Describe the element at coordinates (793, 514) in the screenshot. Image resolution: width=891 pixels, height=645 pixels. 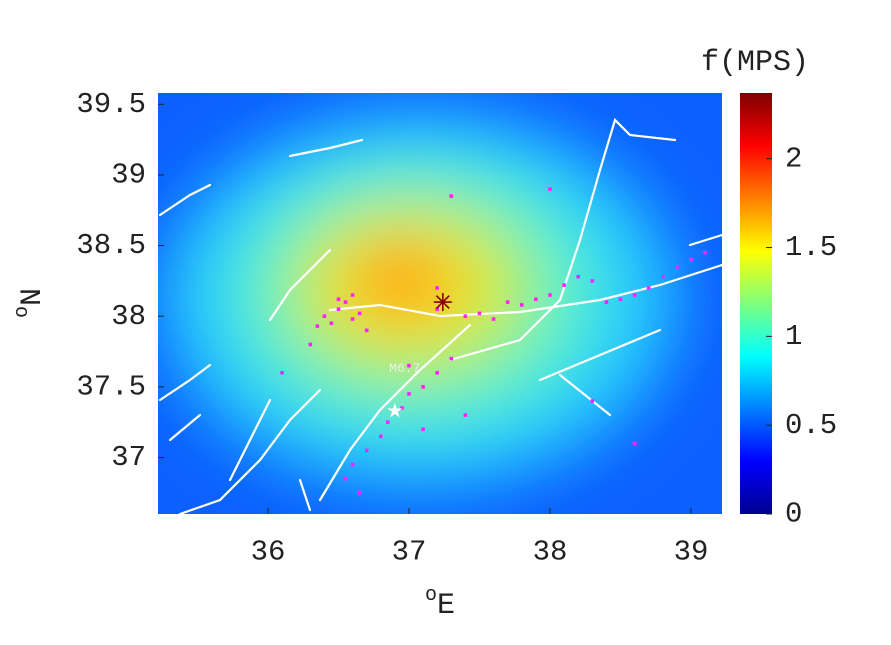
I see `colorbar-tick-label: 0` at that location.